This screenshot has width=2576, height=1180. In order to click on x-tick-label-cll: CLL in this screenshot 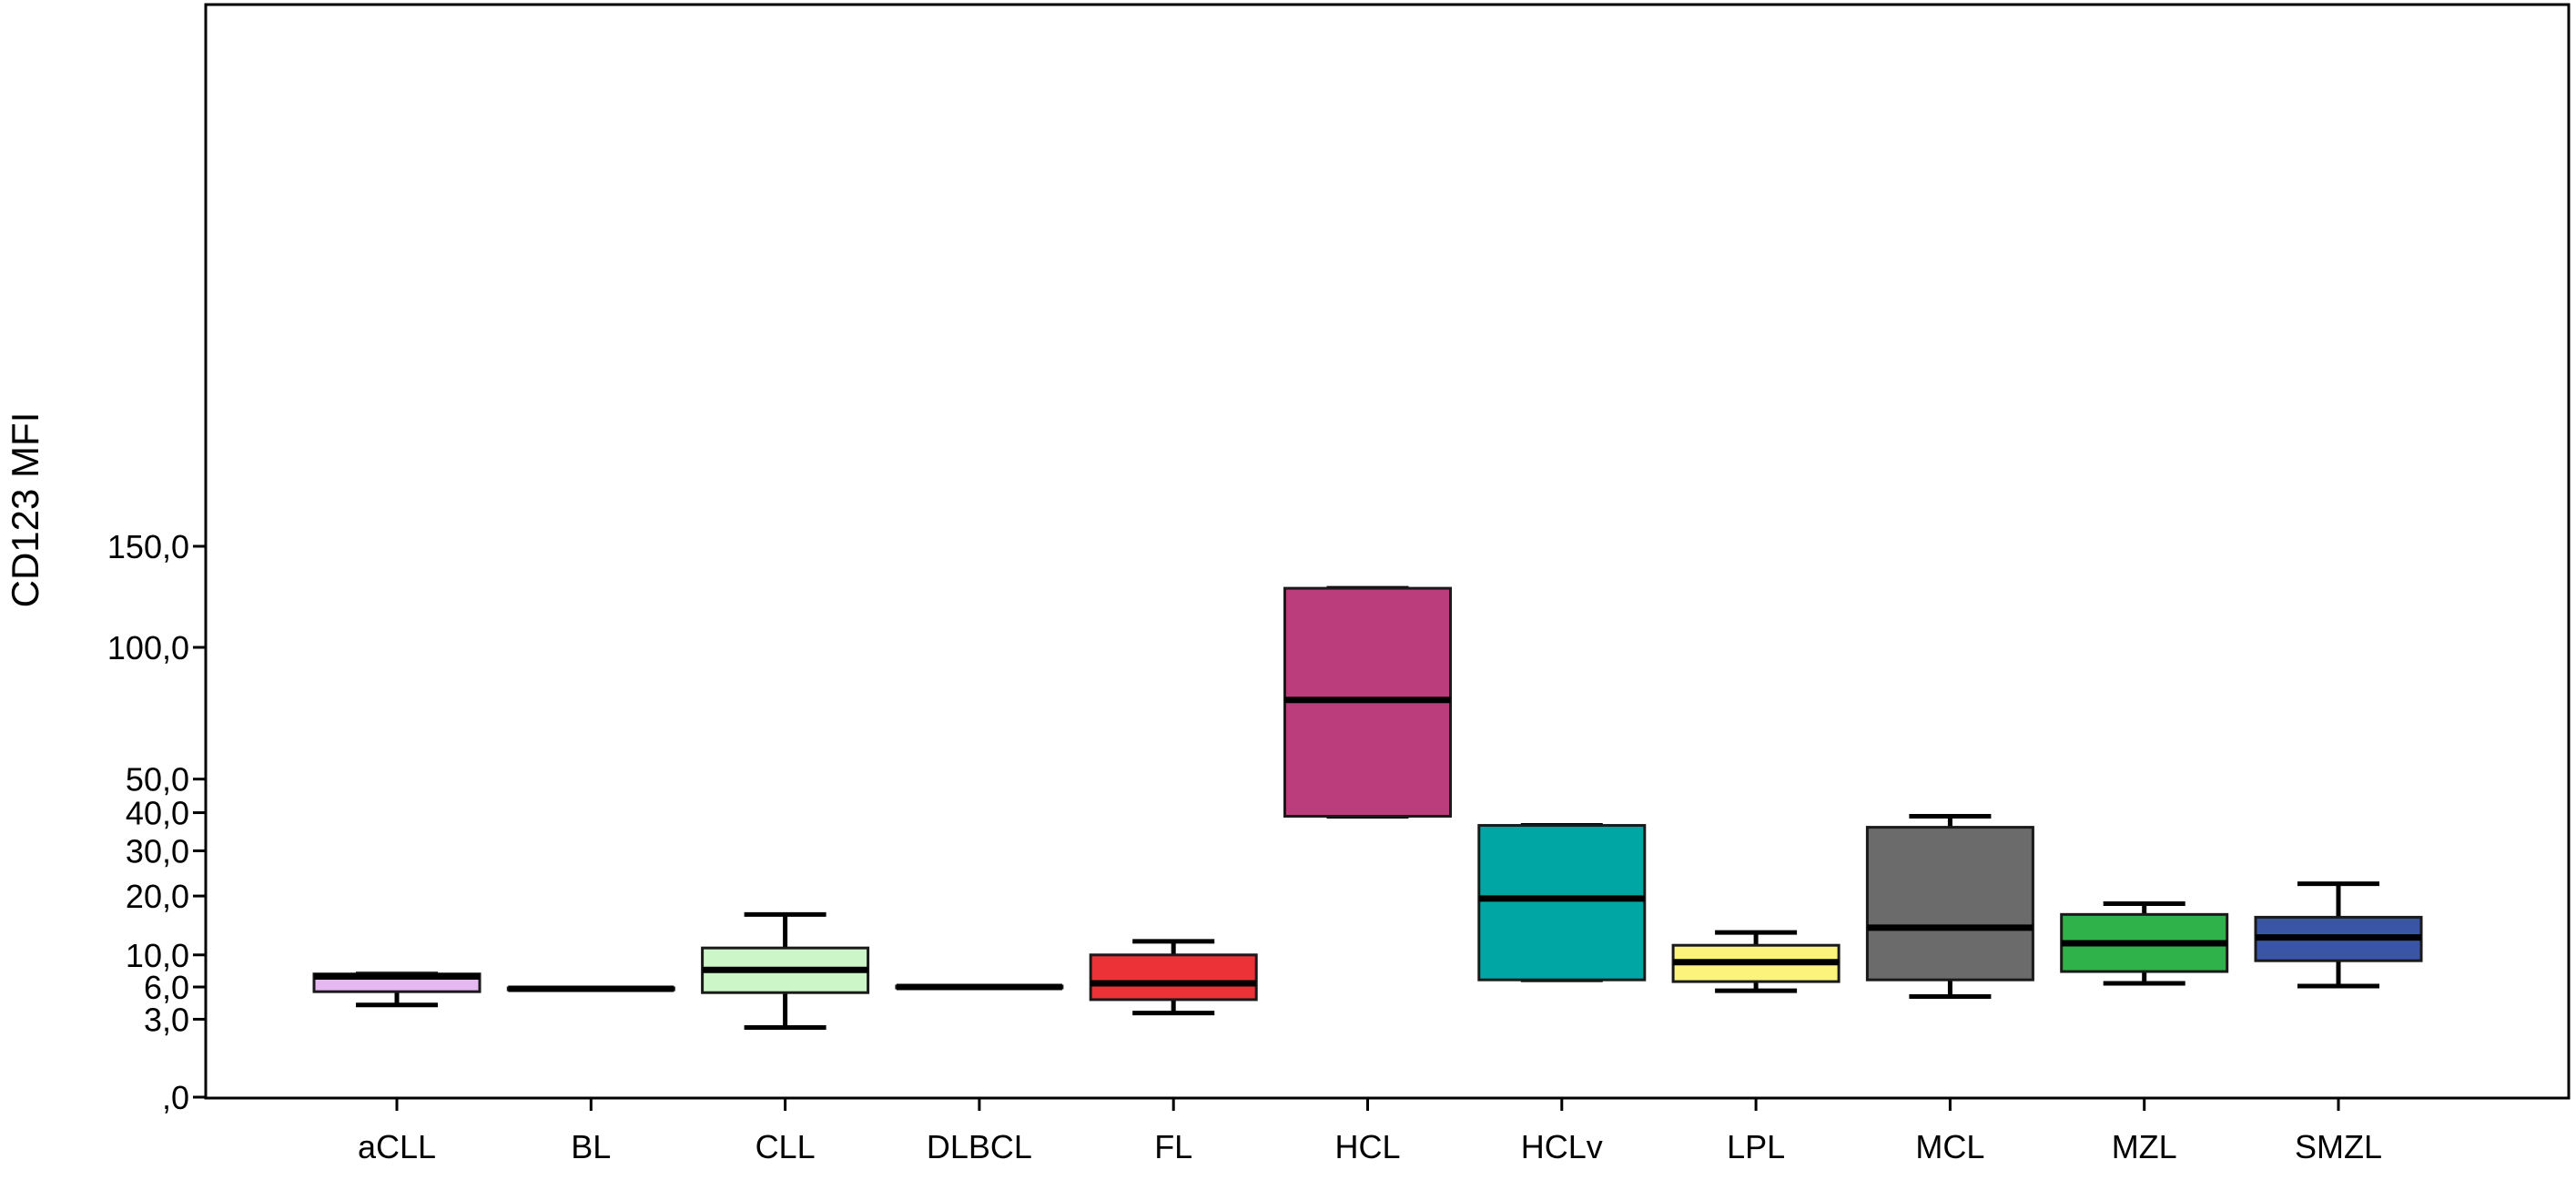, I will do `click(786, 1146)`.